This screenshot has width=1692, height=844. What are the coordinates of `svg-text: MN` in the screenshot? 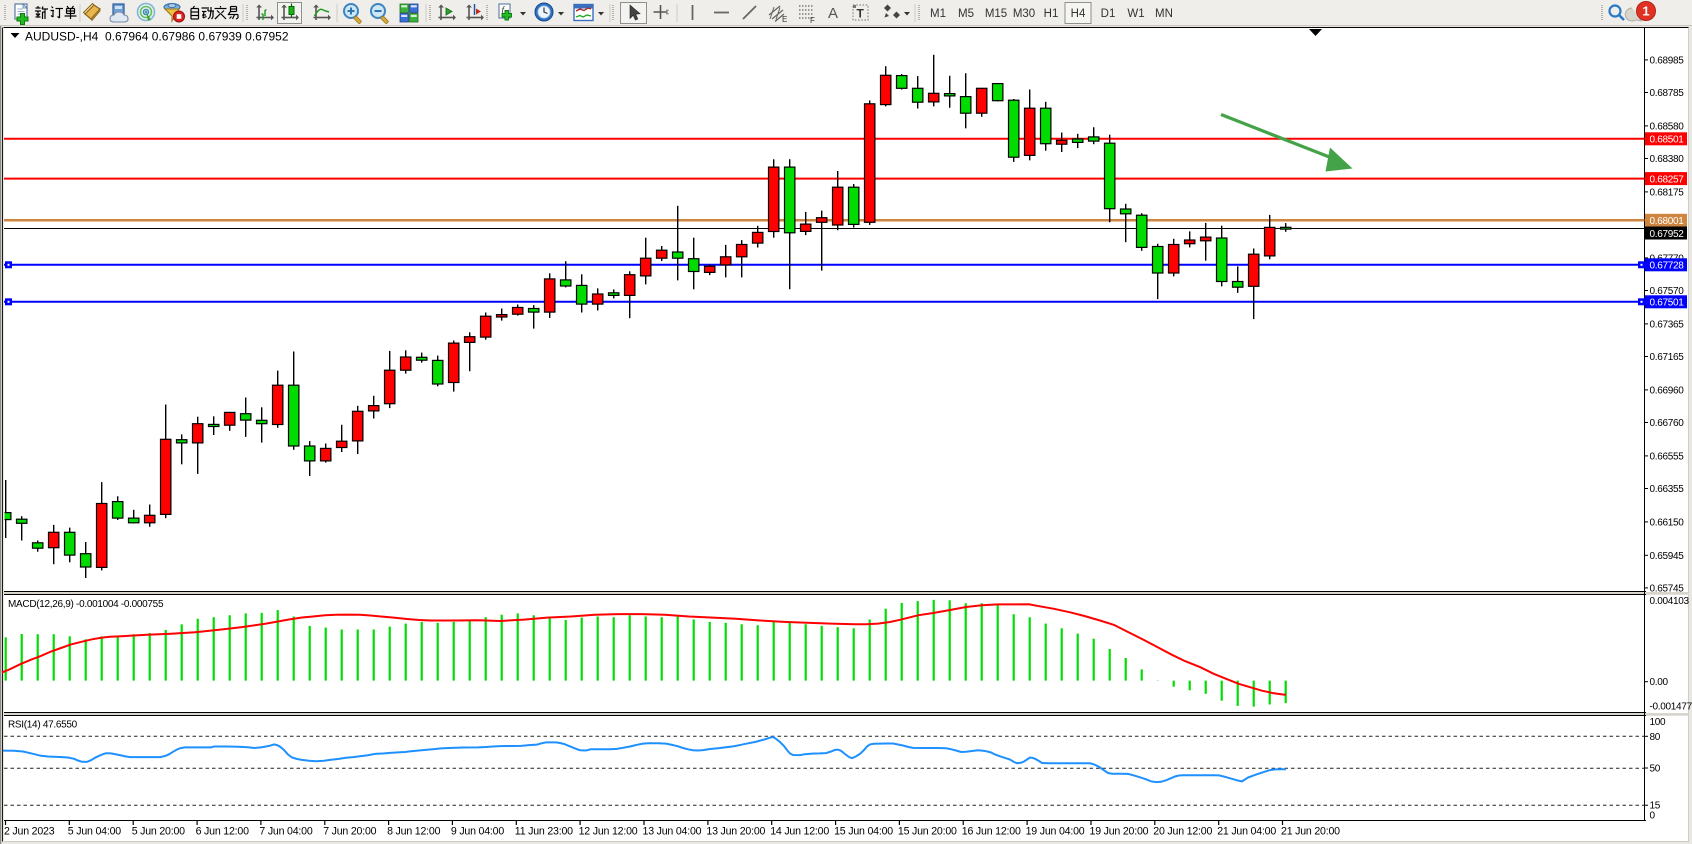 It's located at (1164, 14).